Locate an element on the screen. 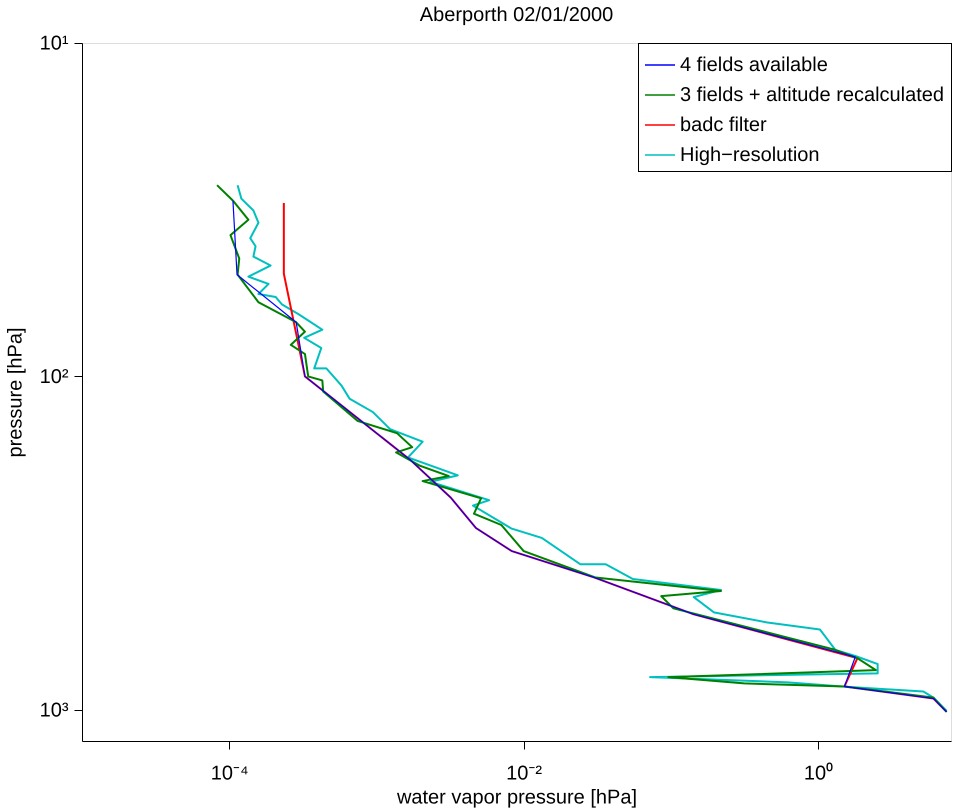 The width and height of the screenshot is (953, 812). legend-label: 3 fields + altitude recalculated is located at coordinates (812, 95).